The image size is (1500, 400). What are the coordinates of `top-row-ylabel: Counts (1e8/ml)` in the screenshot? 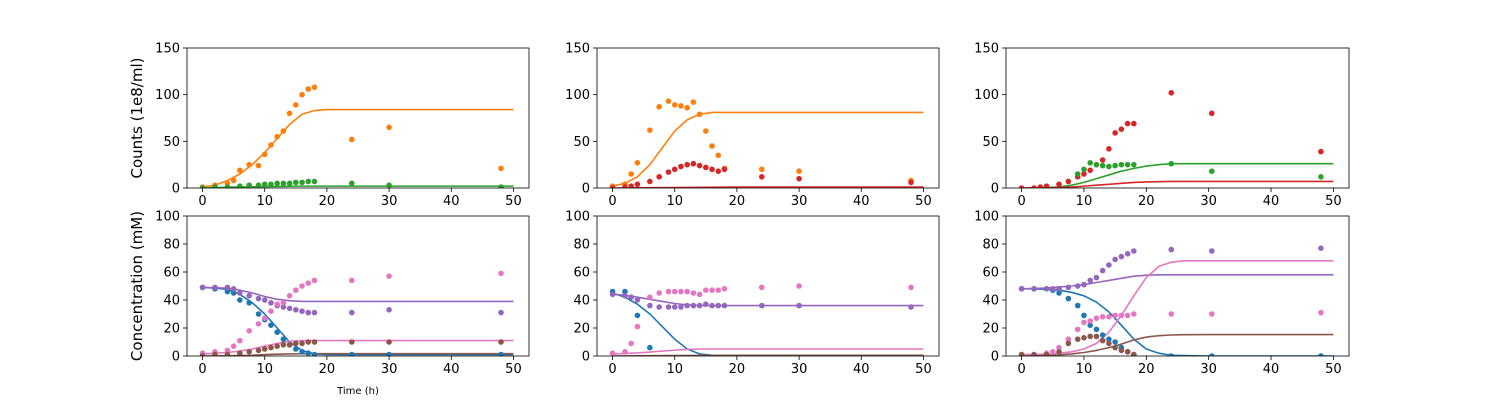 It's located at (137, 118).